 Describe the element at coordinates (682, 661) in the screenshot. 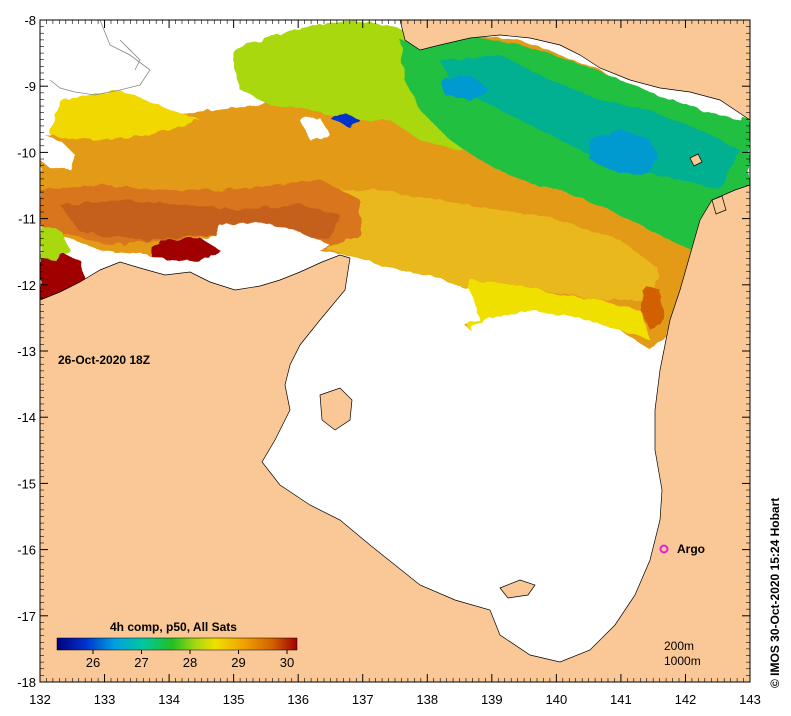

I see `isobath-1000m: 1000m` at that location.